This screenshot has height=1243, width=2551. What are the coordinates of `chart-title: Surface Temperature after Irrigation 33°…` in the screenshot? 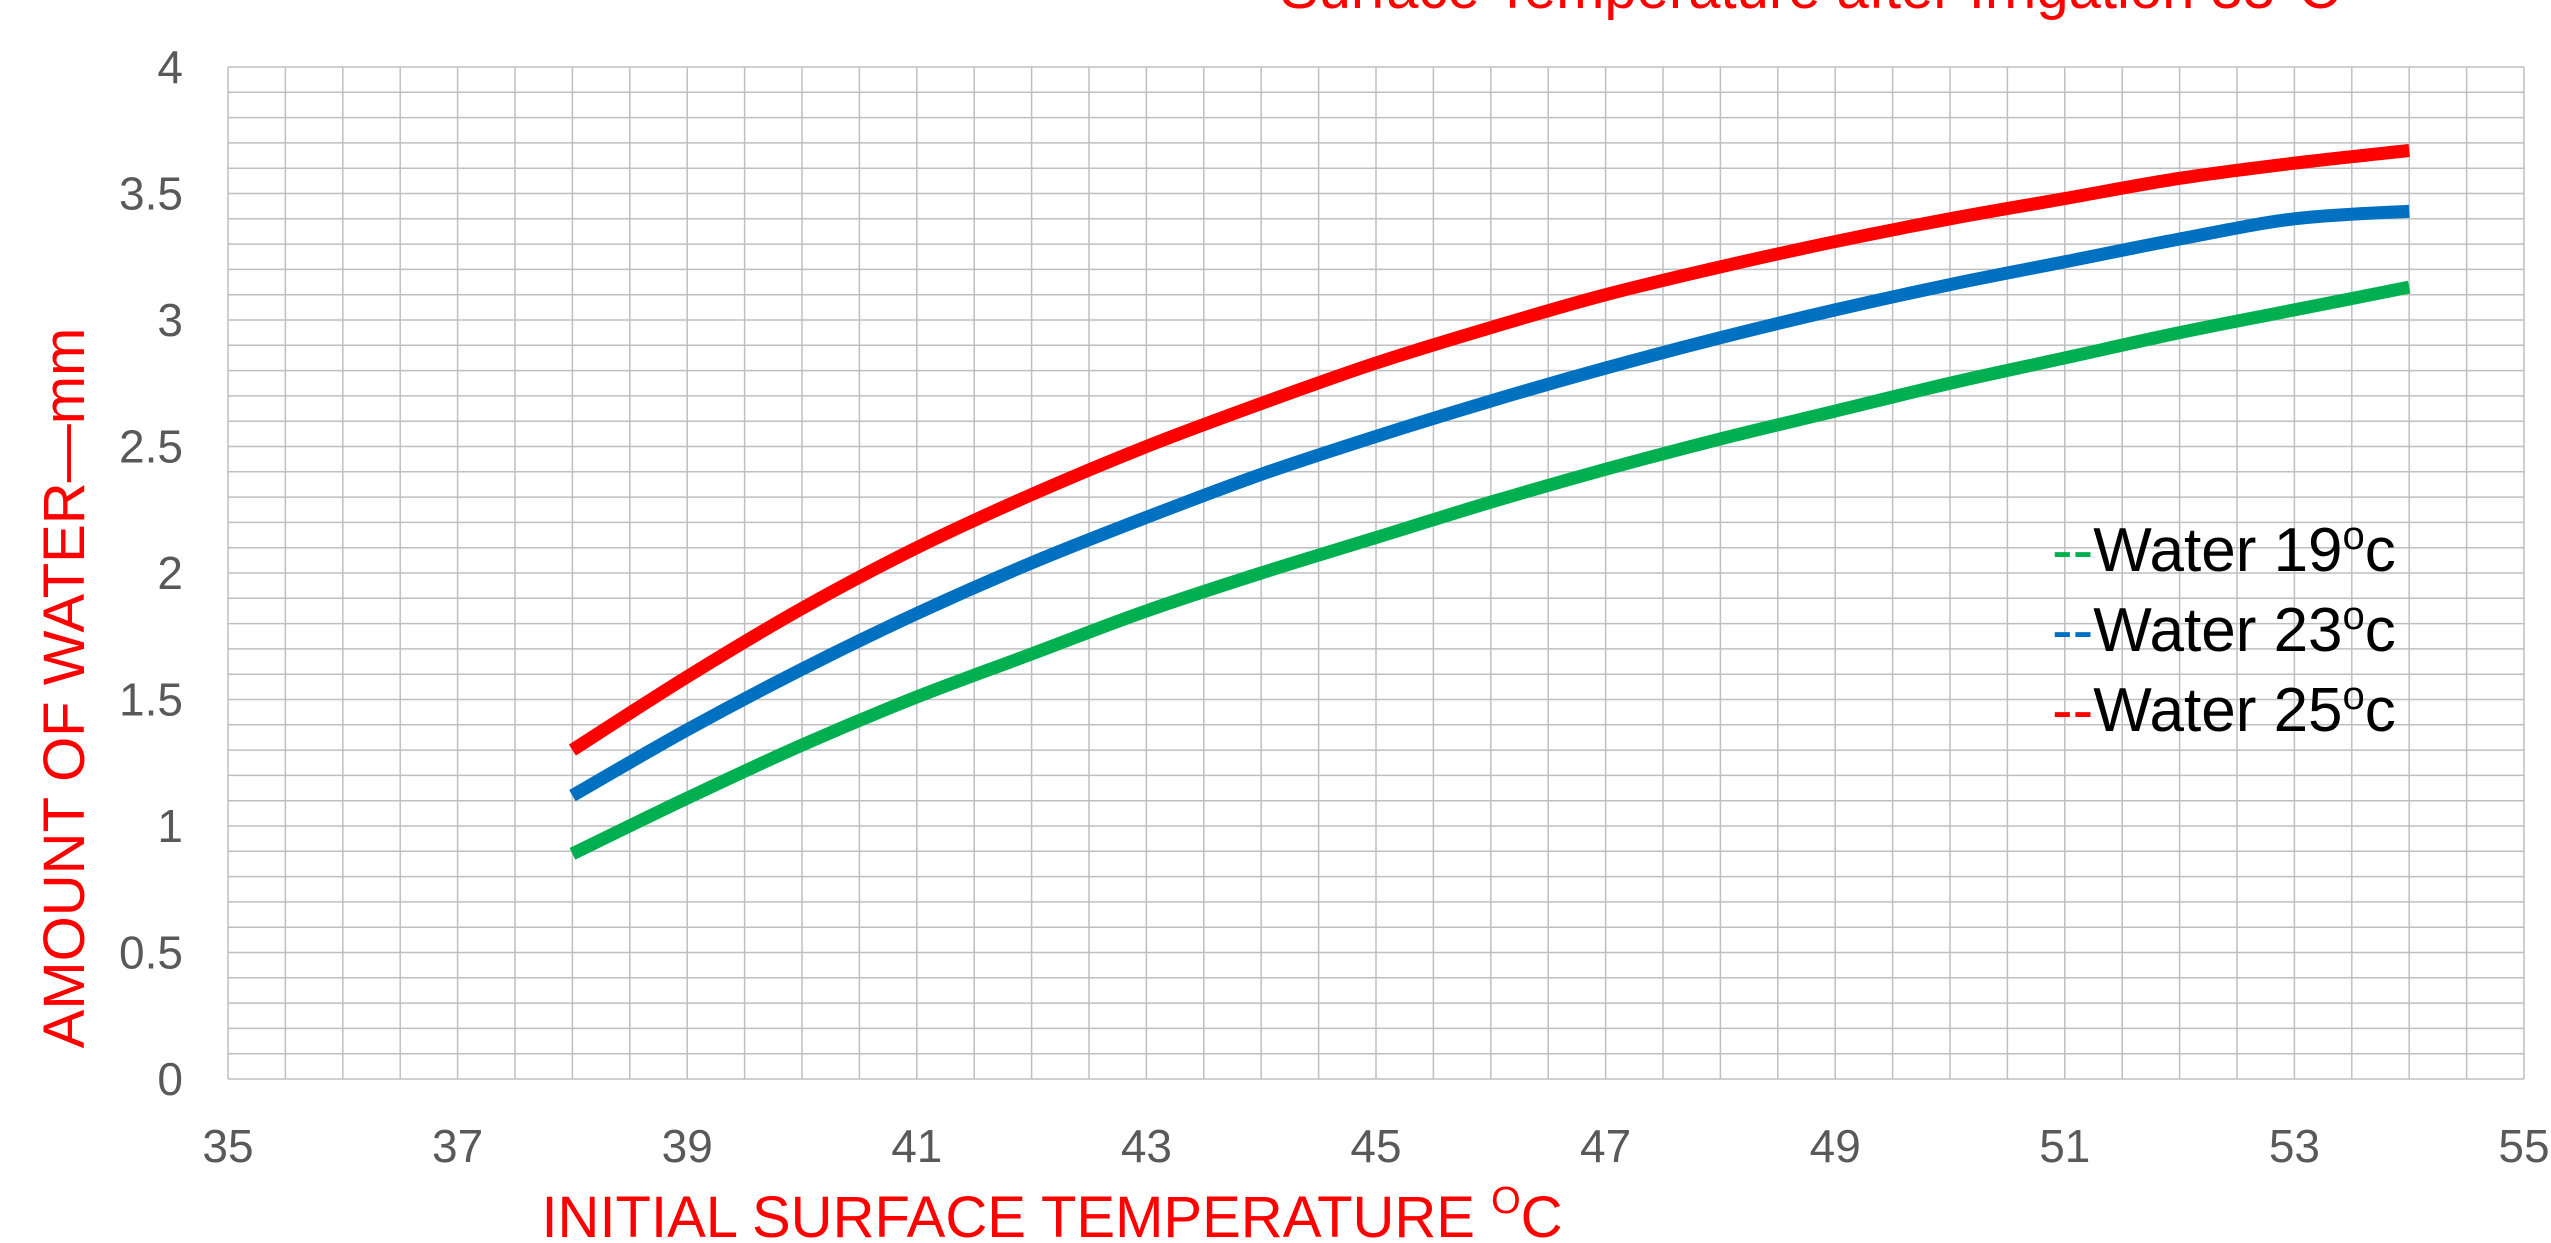 It's located at (1810, 10).